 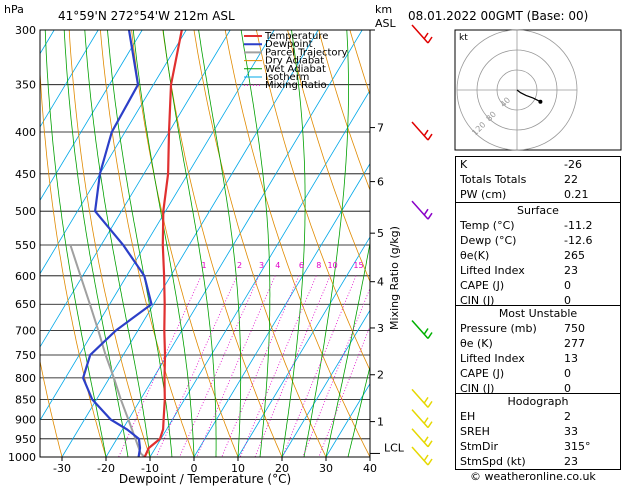 What do you see at coordinates (294, 61) in the screenshot?
I see `legend-label: Dry Adiabat` at bounding box center [294, 61].